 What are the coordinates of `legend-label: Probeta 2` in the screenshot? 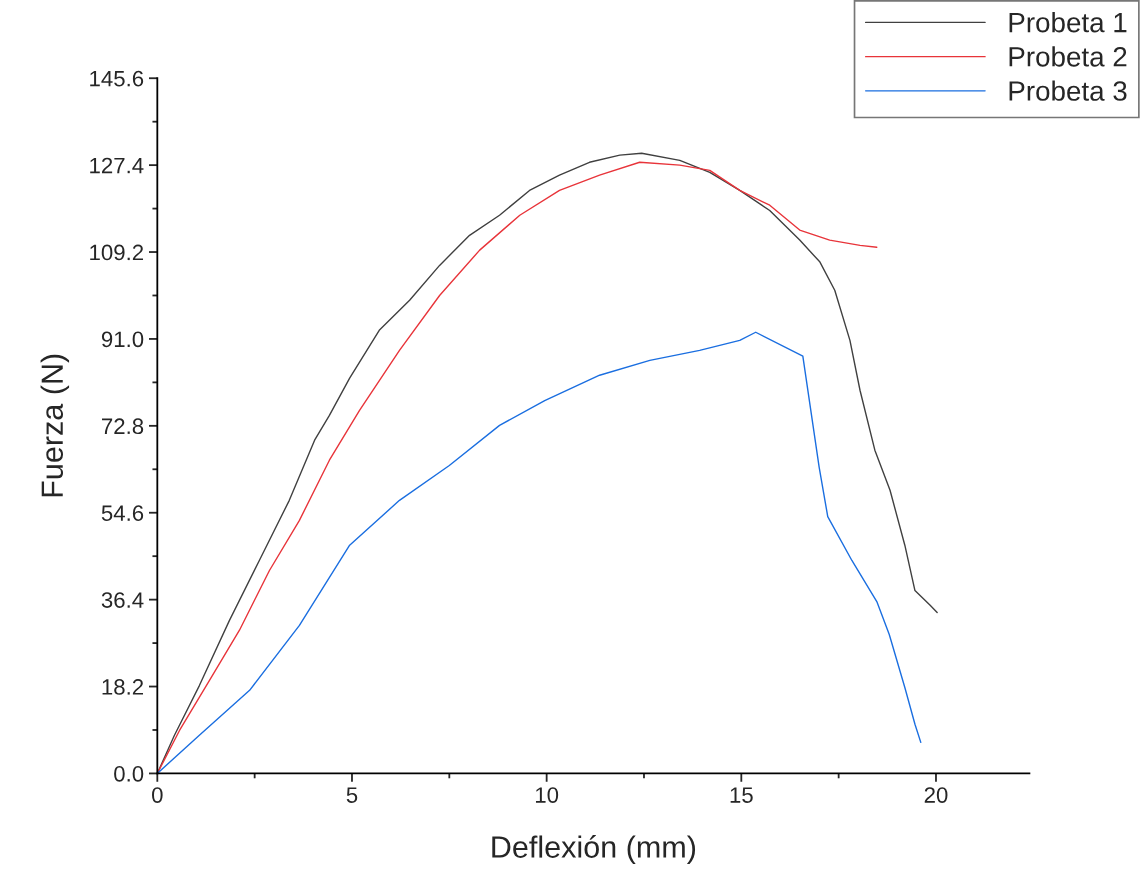 It's located at (1068, 56).